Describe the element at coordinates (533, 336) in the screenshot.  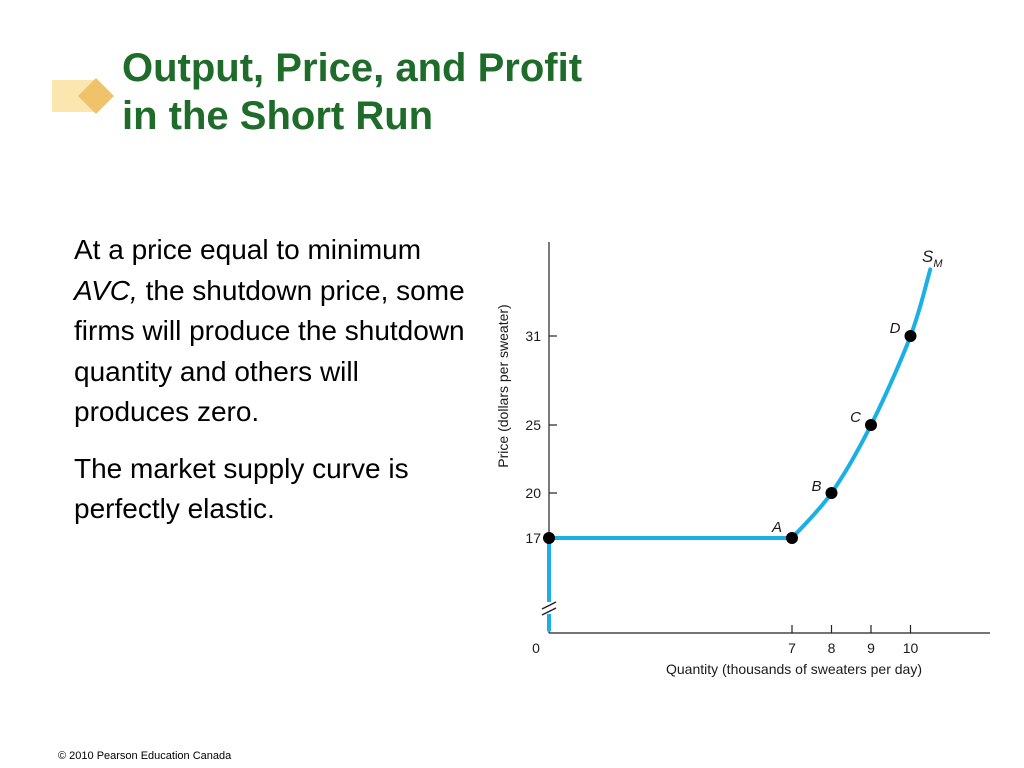
I see `y-tick-label-31: 31` at that location.